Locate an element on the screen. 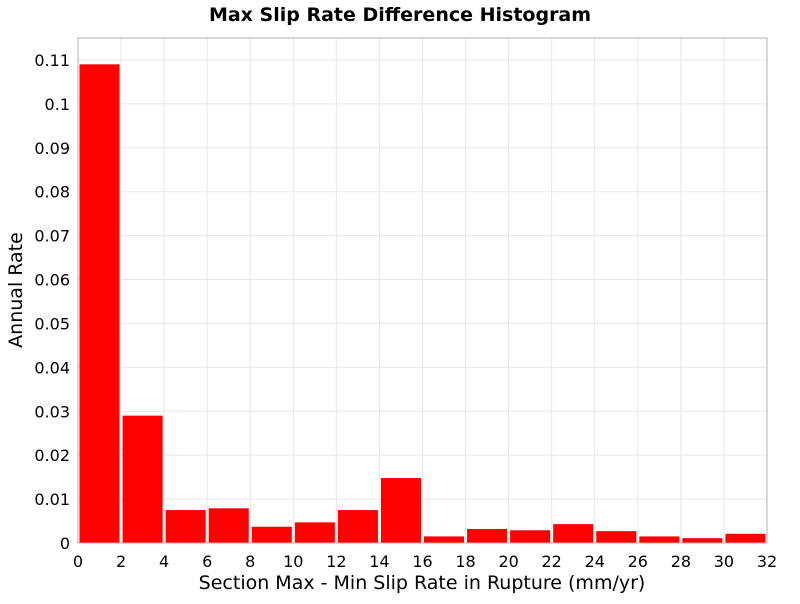  x-tick-label: 0 is located at coordinates (78, 561).